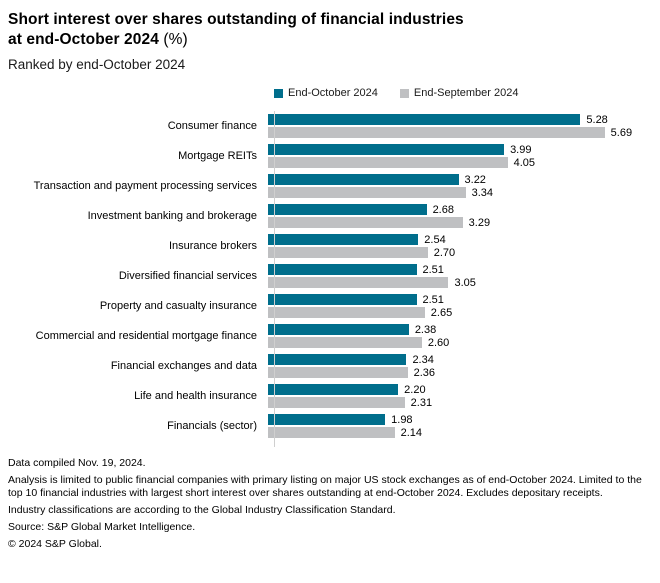 The height and width of the screenshot is (583, 660). I want to click on bar-line: 2.68, so click(445, 209).